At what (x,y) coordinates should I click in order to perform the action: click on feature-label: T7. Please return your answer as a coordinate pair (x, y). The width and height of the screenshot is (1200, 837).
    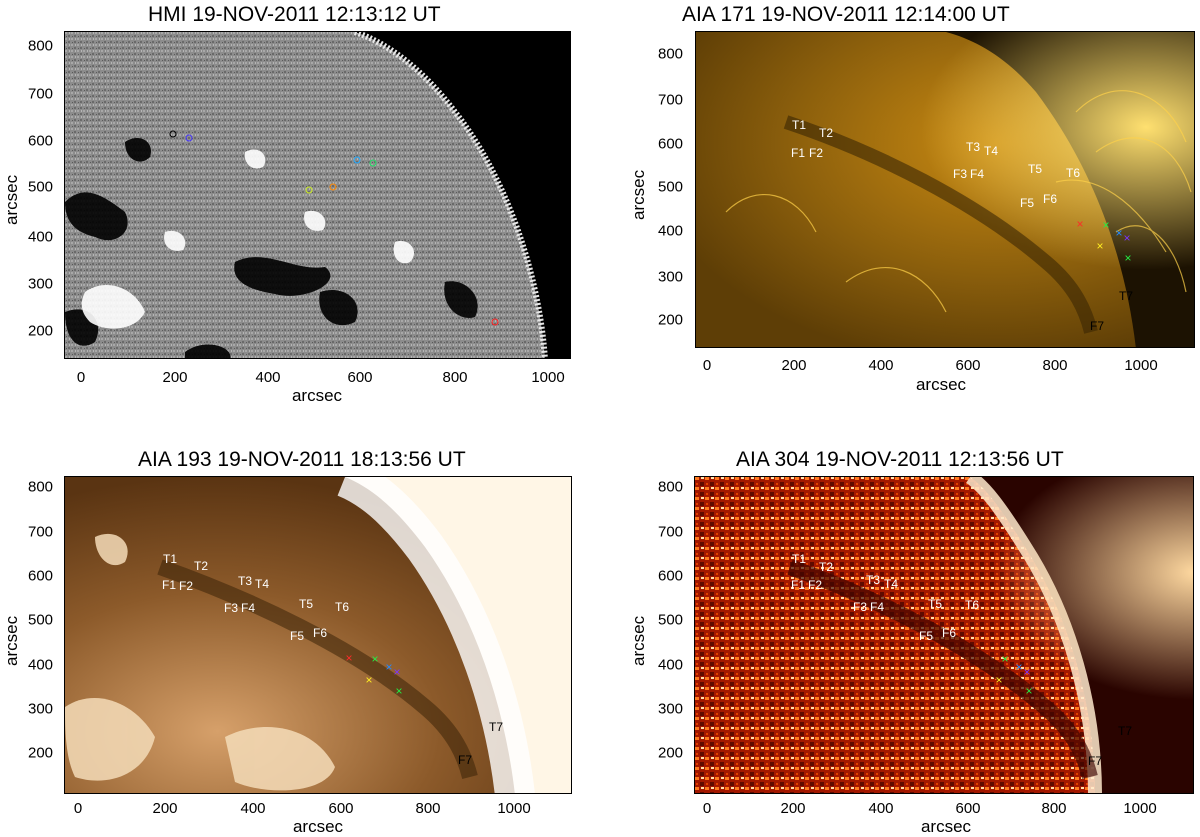
    Looking at the image, I should click on (1125, 731).